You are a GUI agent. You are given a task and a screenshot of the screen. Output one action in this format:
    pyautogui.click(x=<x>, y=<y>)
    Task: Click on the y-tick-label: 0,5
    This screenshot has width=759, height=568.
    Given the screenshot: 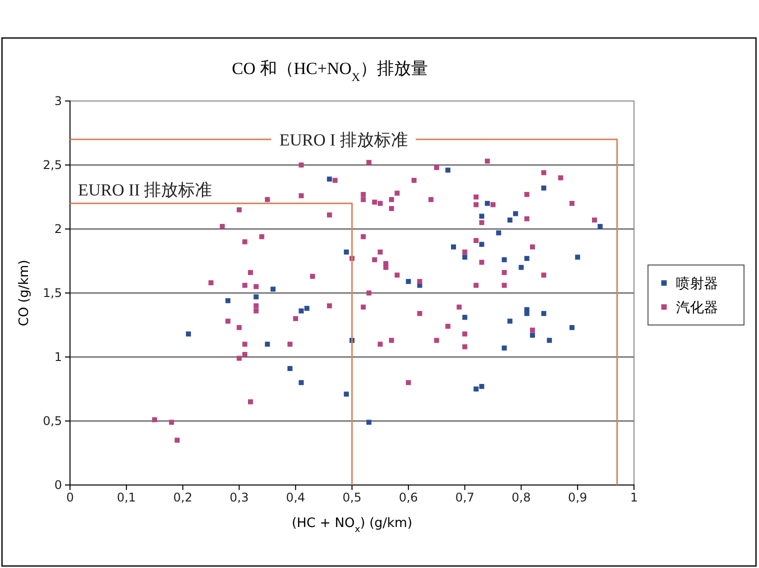 What is the action you would take?
    pyautogui.click(x=52, y=421)
    